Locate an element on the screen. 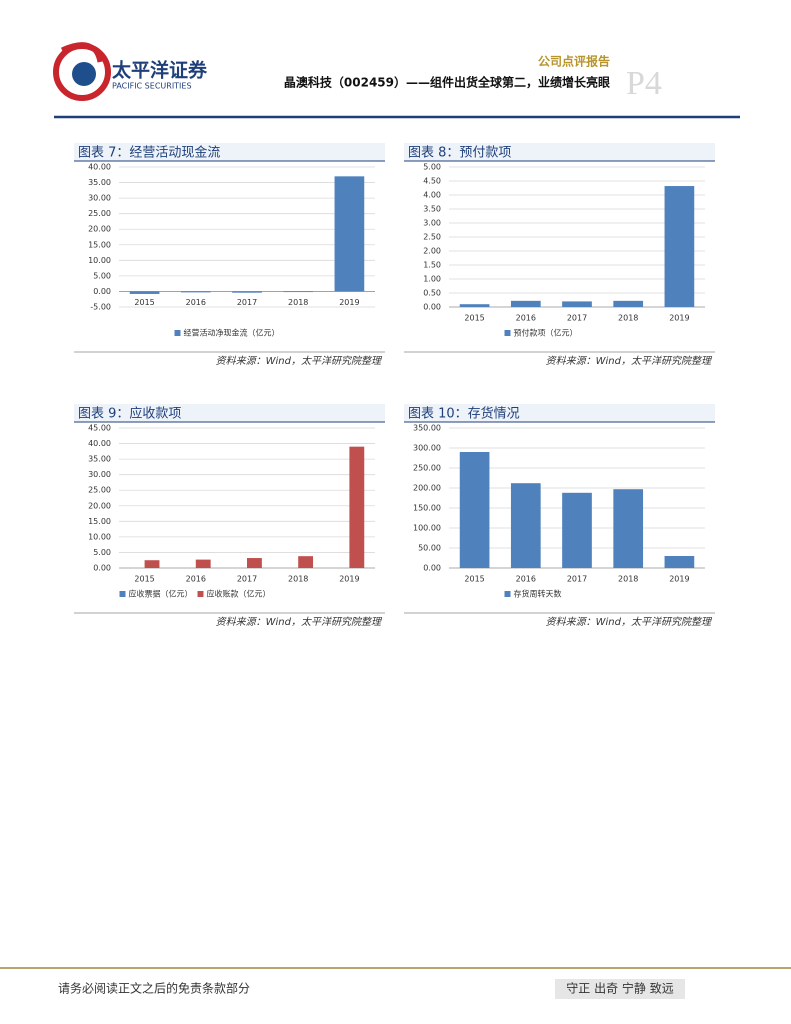 Image resolution: width=791 pixels, height=1024 pixels. page-number: P4 is located at coordinates (644, 83).